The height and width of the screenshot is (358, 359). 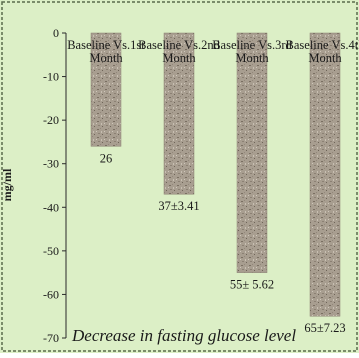 What do you see at coordinates (179, 45) in the screenshot?
I see `category-label: Baseline Vs.2nd` at bounding box center [179, 45].